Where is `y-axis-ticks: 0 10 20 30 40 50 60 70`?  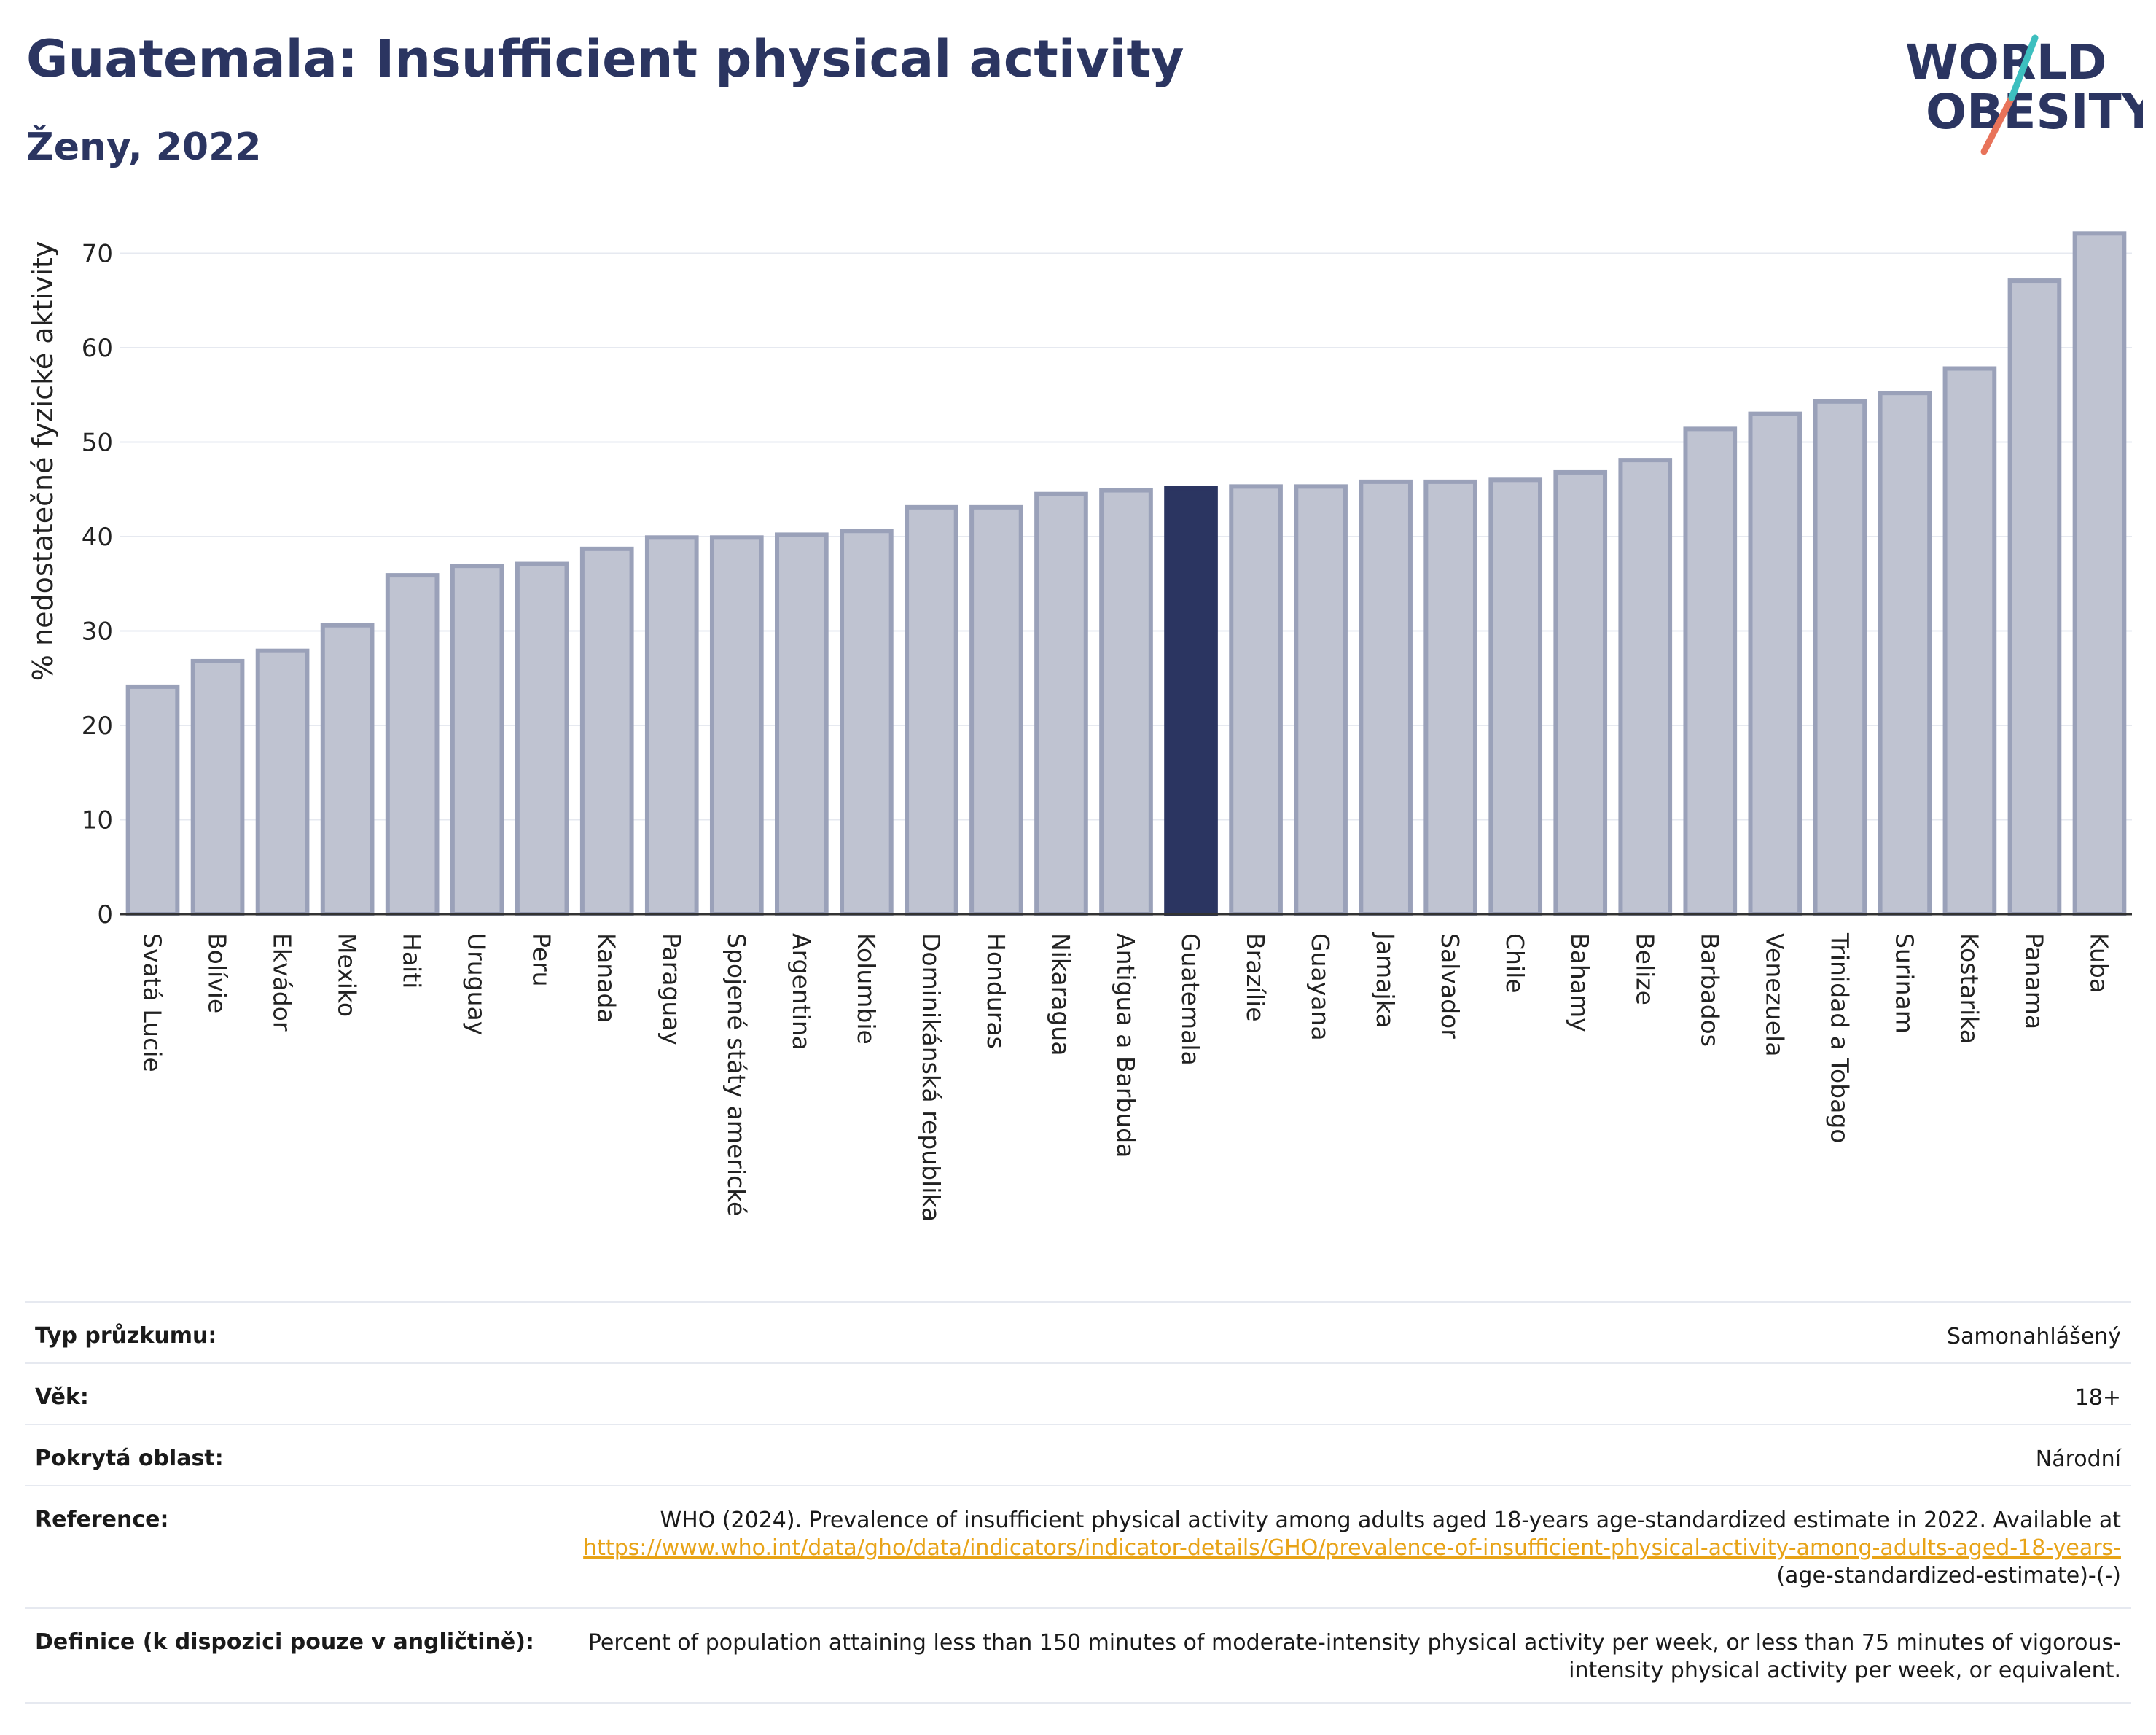
y-axis-ticks: 0 10 20 30 40 50 60 70 is located at coordinates (98, 585).